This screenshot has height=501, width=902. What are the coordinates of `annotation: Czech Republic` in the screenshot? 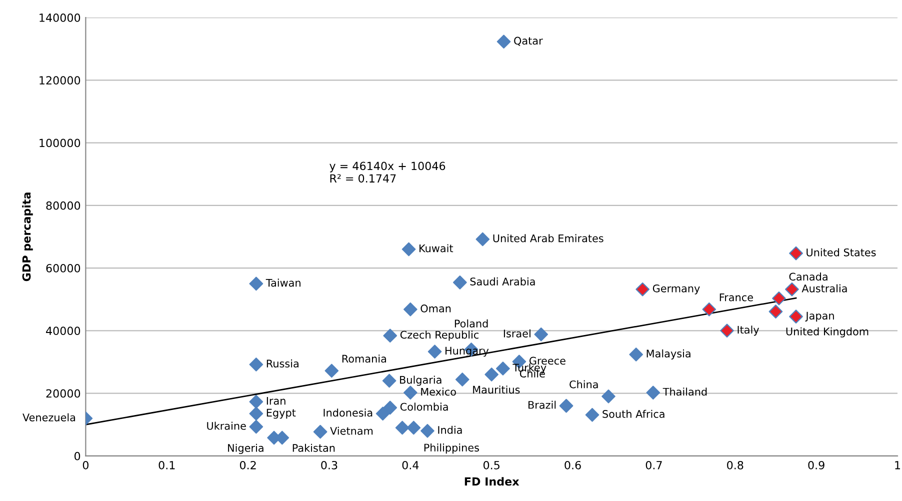 It's located at (439, 335).